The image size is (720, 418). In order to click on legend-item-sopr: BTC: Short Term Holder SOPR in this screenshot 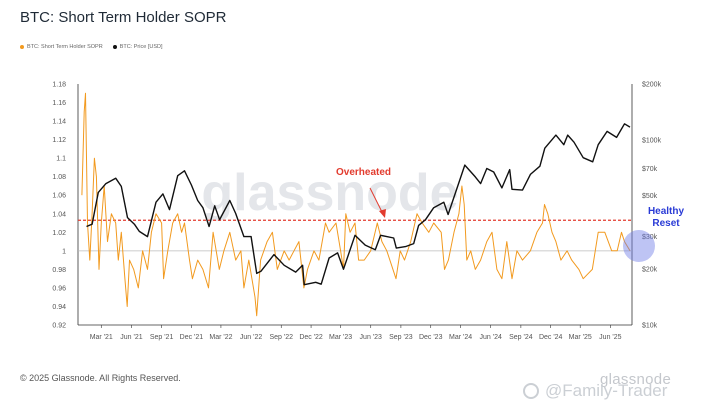, I will do `click(61, 47)`.